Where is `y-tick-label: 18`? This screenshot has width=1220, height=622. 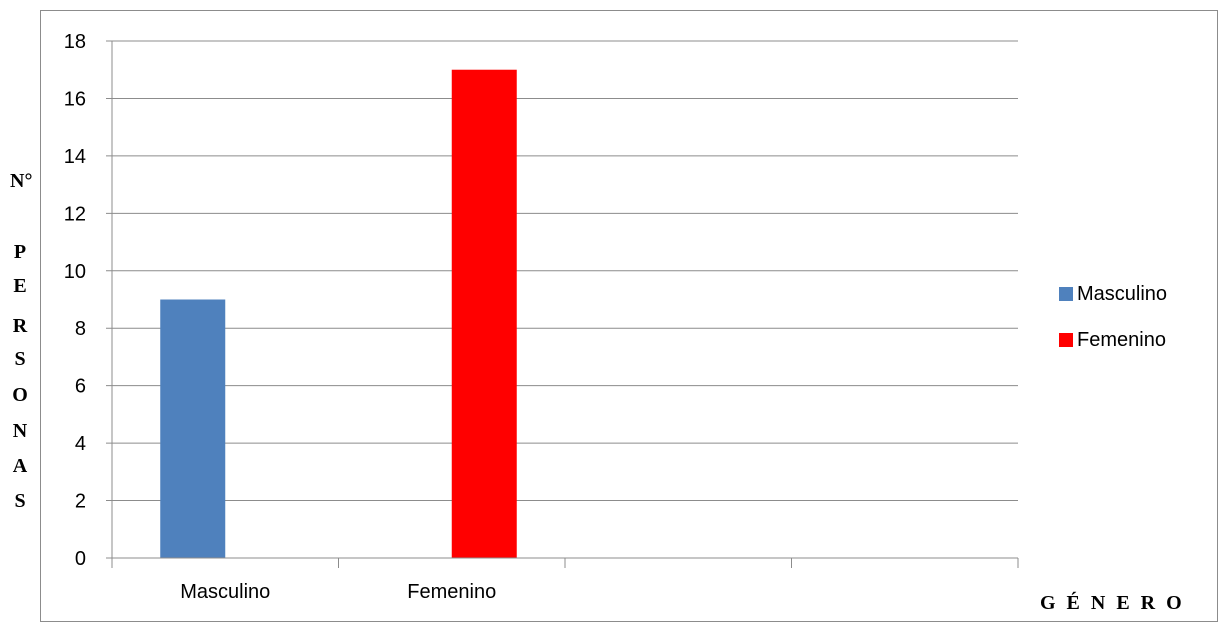
y-tick-label: 18 is located at coordinates (75, 42).